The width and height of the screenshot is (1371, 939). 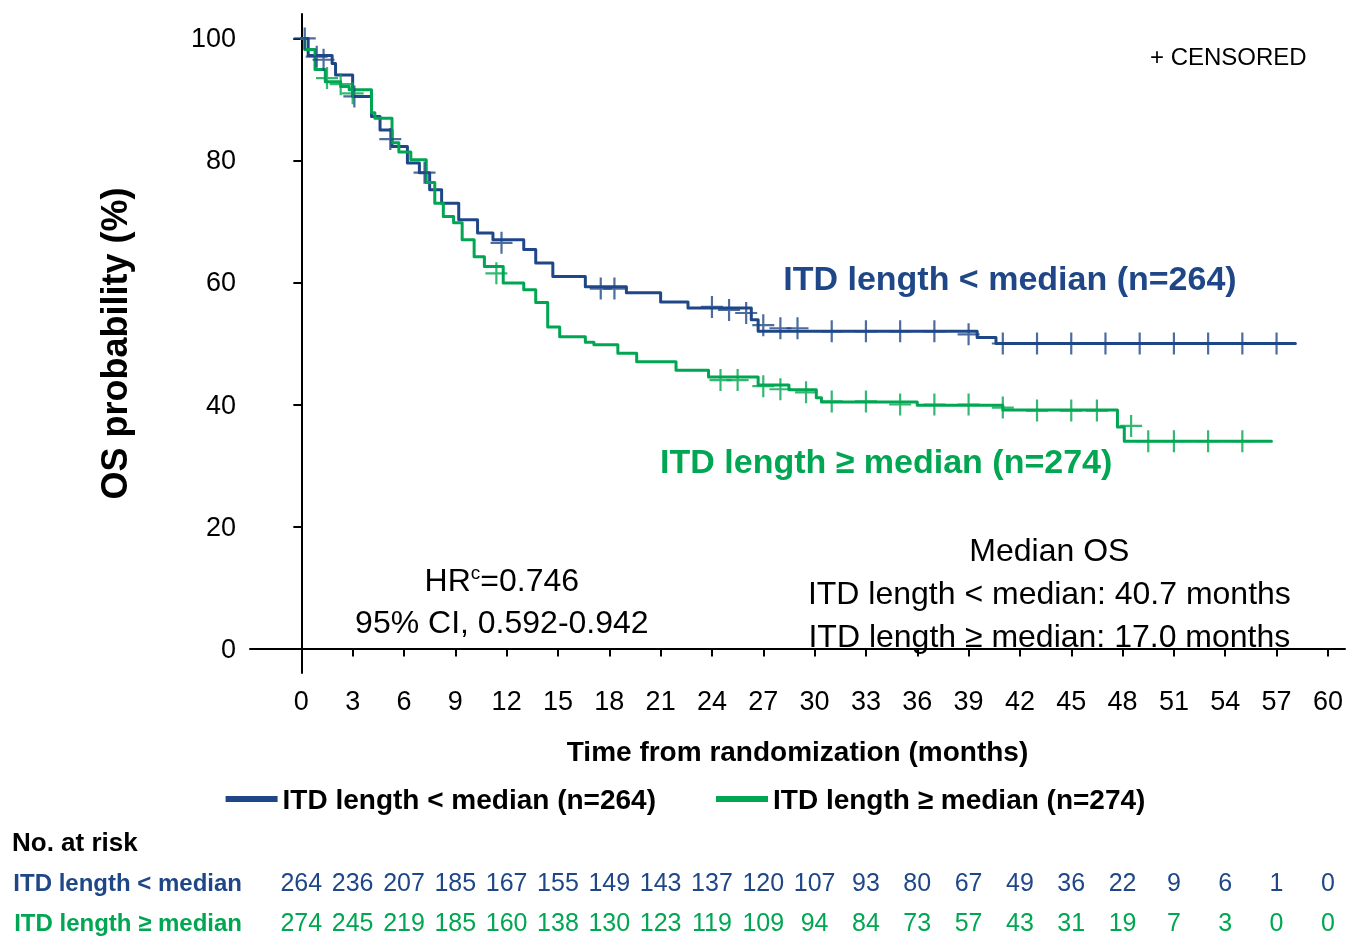 What do you see at coordinates (660, 700) in the screenshot?
I see `x-tick-label: 21` at bounding box center [660, 700].